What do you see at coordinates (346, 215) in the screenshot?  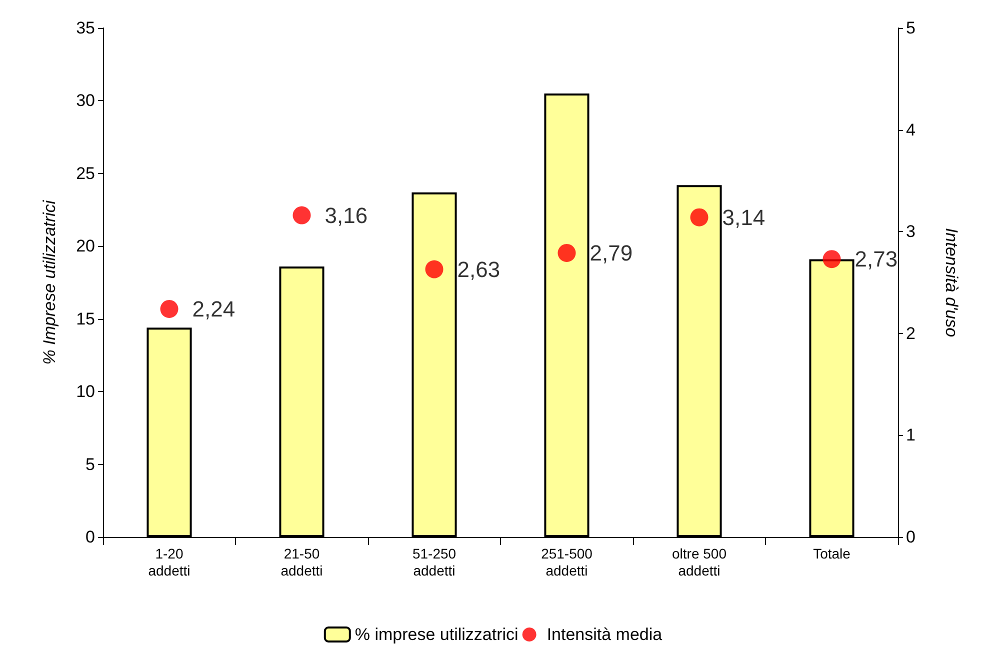 I see `data-label: 3,16` at bounding box center [346, 215].